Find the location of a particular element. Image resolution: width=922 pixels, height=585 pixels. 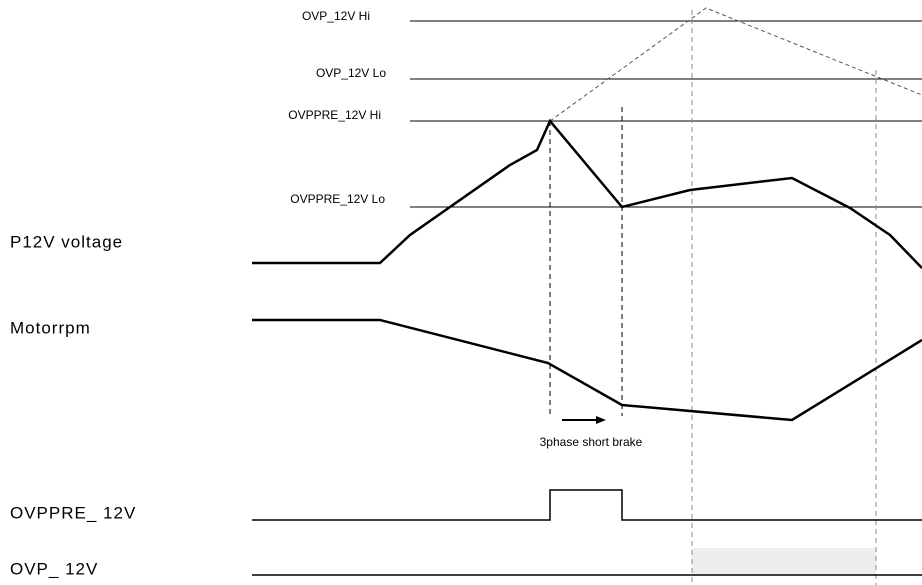

annotation: 3phase short brake is located at coordinates (591, 442).